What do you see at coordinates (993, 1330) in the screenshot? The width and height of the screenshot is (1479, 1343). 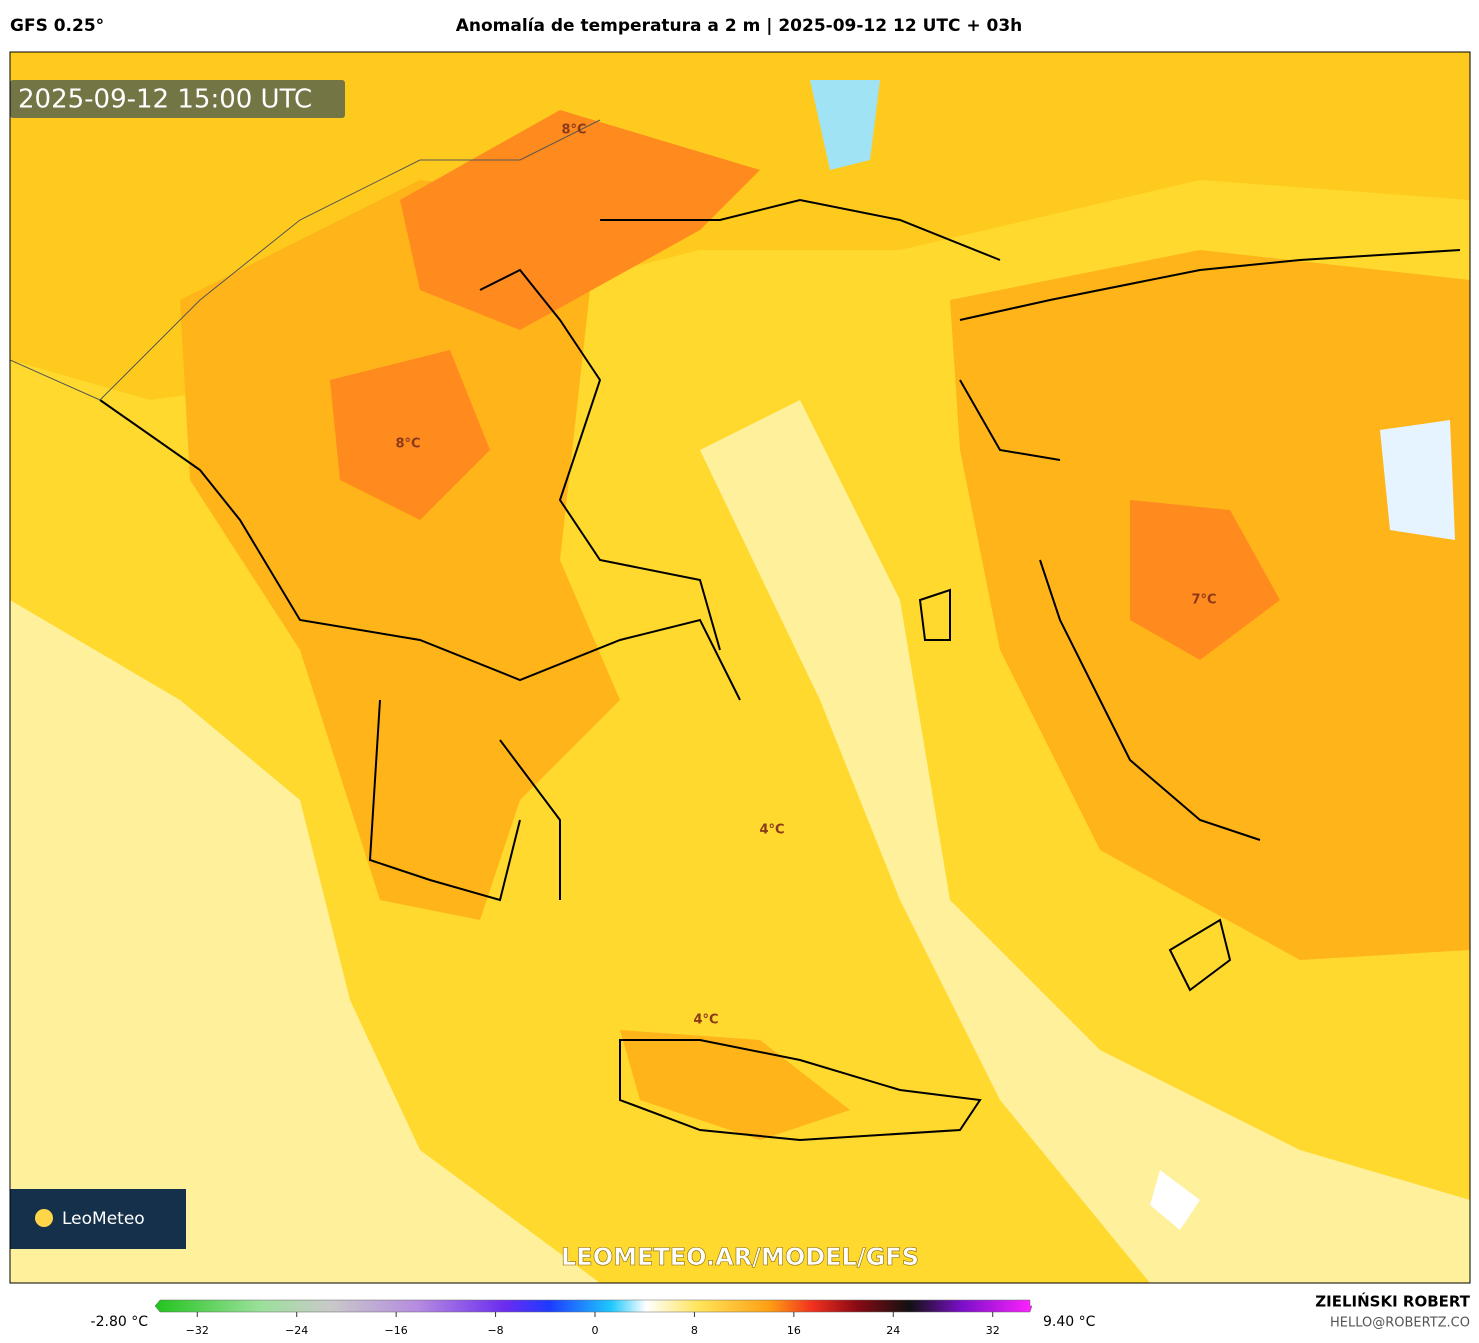 I see `colorbar-tick-label: 32` at bounding box center [993, 1330].